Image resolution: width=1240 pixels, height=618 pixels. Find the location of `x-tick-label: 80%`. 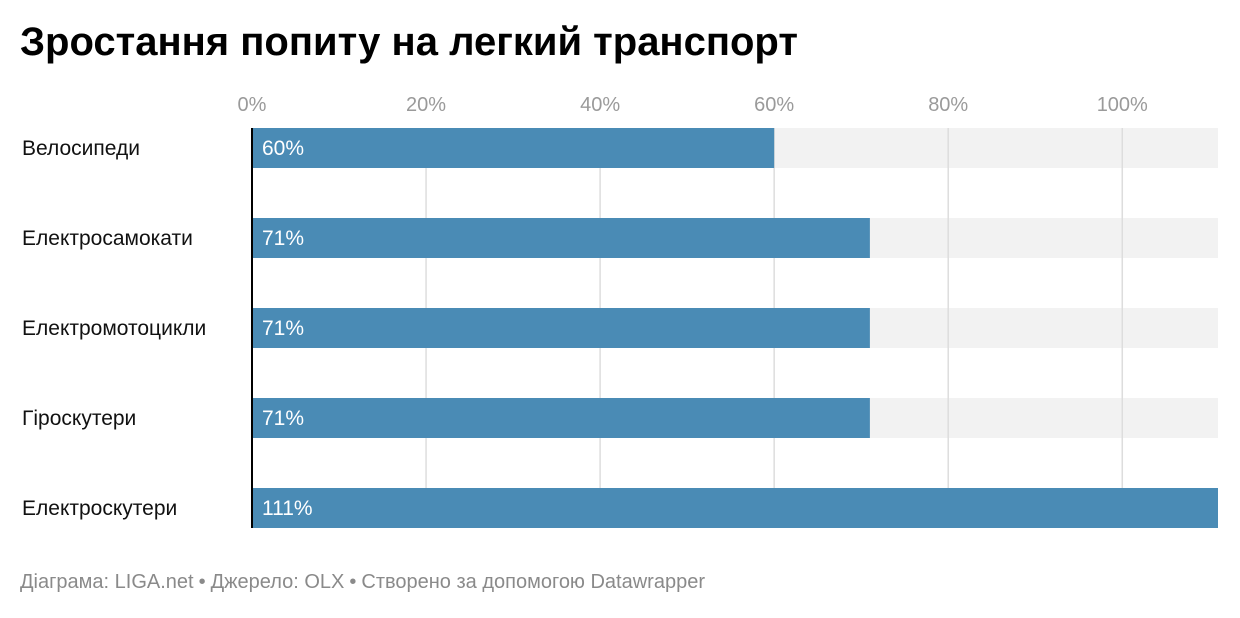

x-tick-label: 80% is located at coordinates (948, 105).